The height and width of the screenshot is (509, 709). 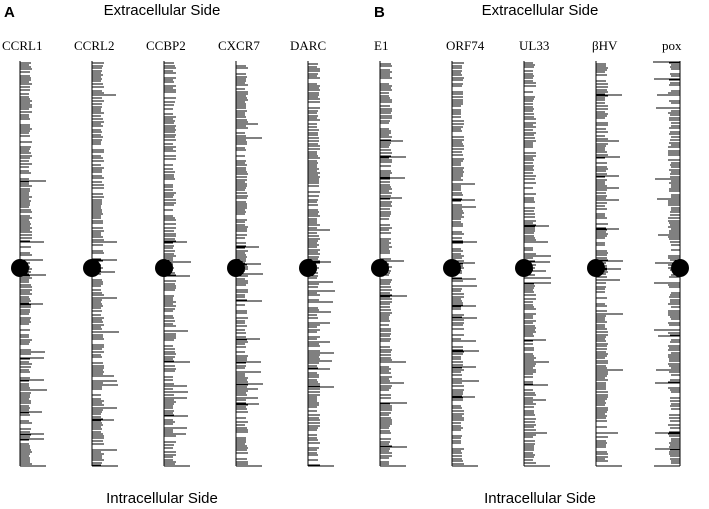 What do you see at coordinates (162, 10) in the screenshot?
I see `panel-a-extracellular-label: Extracellular Side` at bounding box center [162, 10].